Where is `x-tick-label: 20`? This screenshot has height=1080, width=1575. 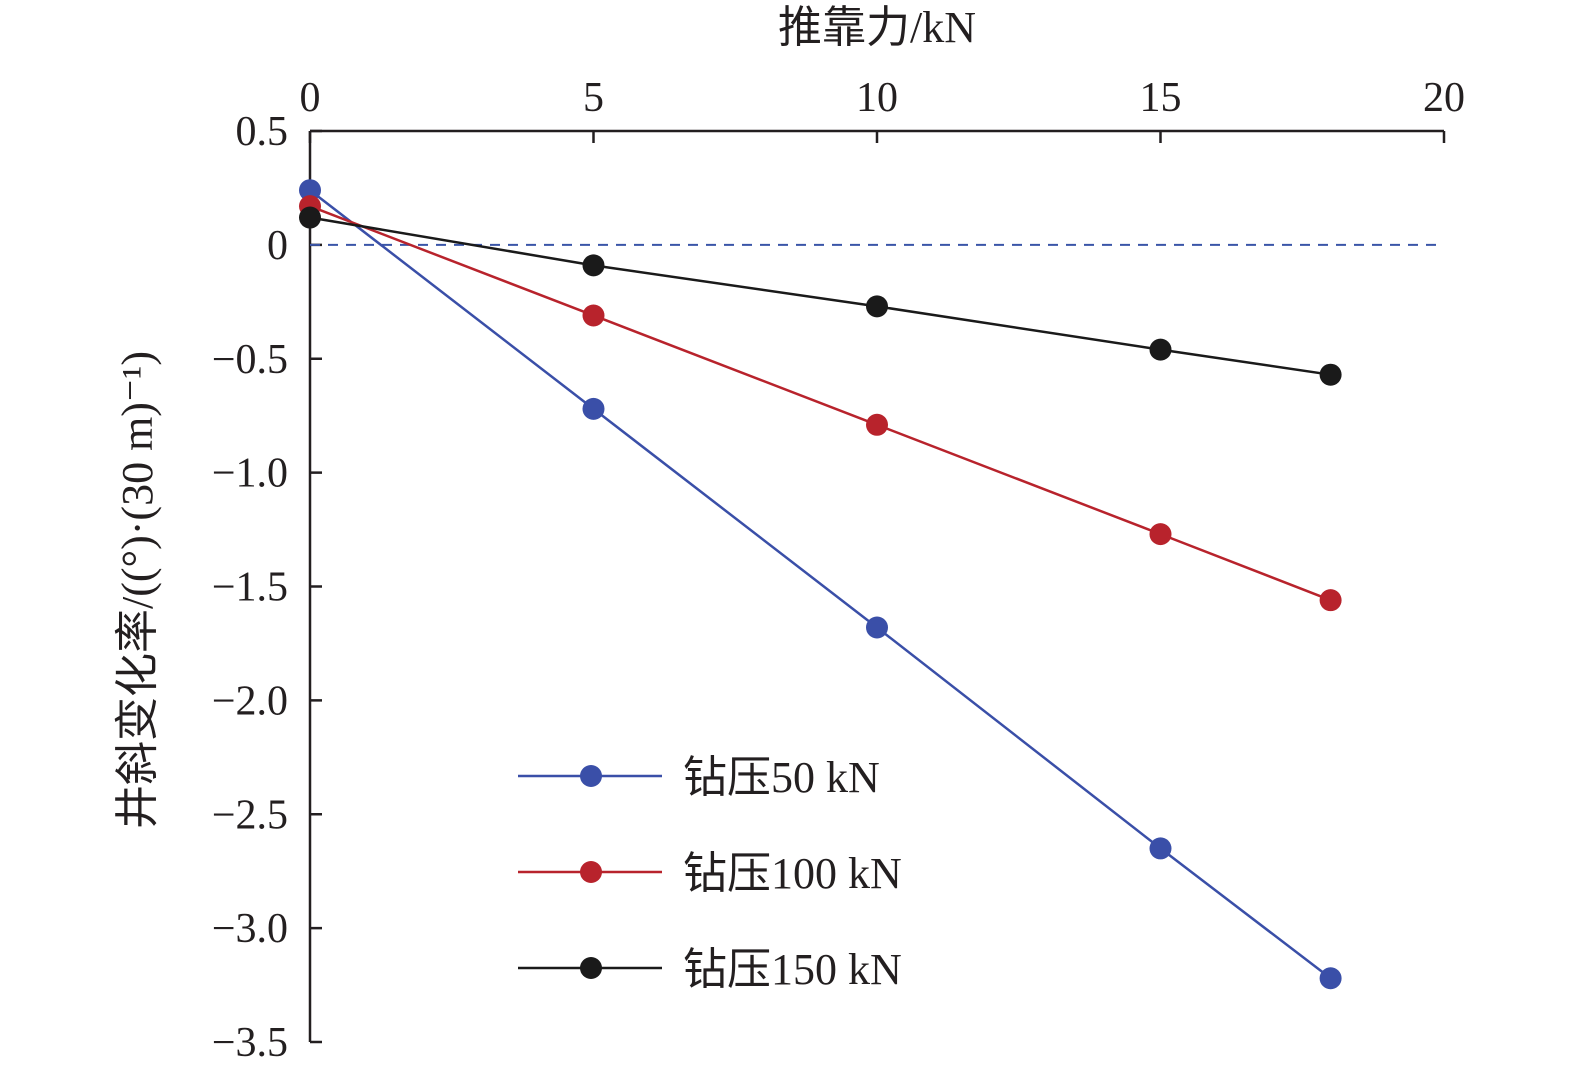
x-tick-label: 20 is located at coordinates (1444, 98).